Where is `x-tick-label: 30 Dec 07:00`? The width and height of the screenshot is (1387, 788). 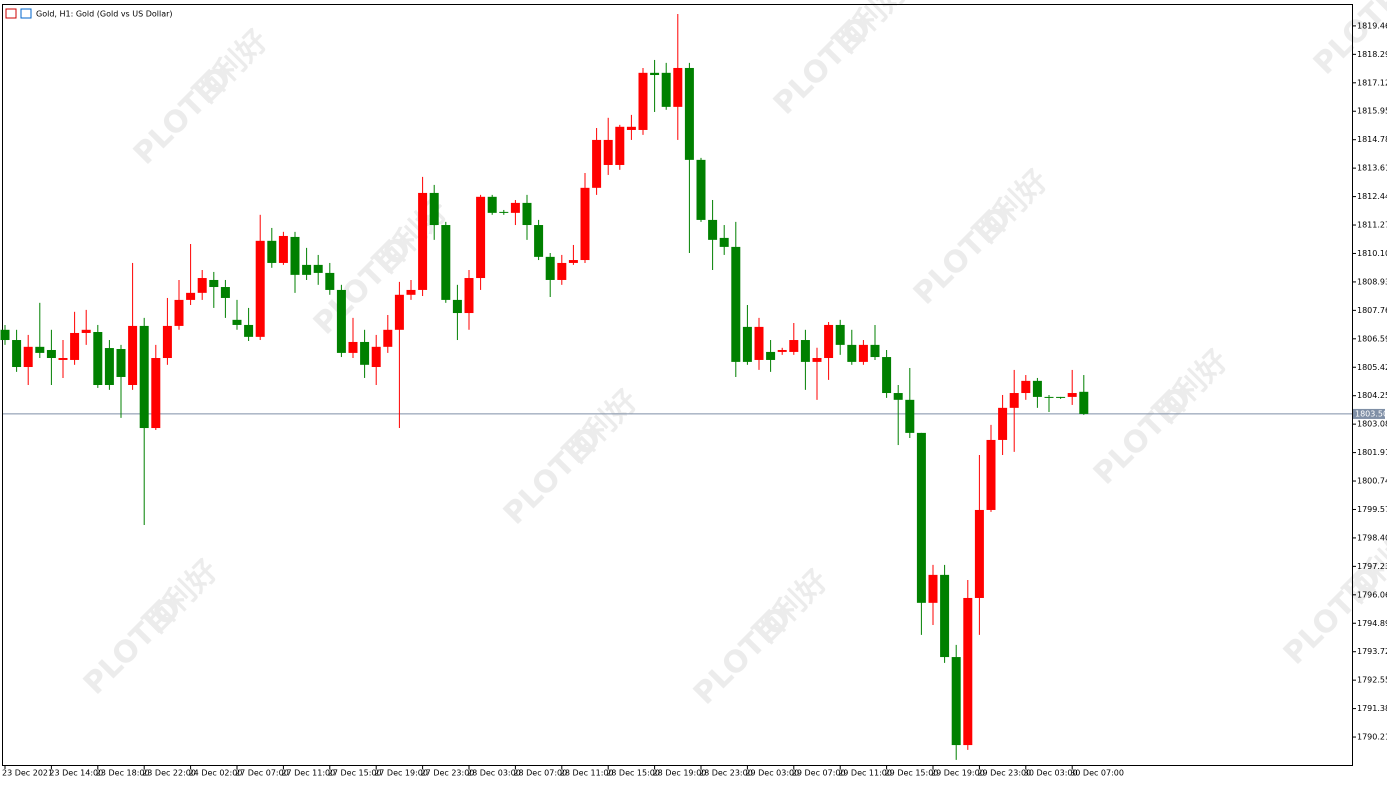
x-tick-label: 30 Dec 07:00 is located at coordinates (1097, 773).